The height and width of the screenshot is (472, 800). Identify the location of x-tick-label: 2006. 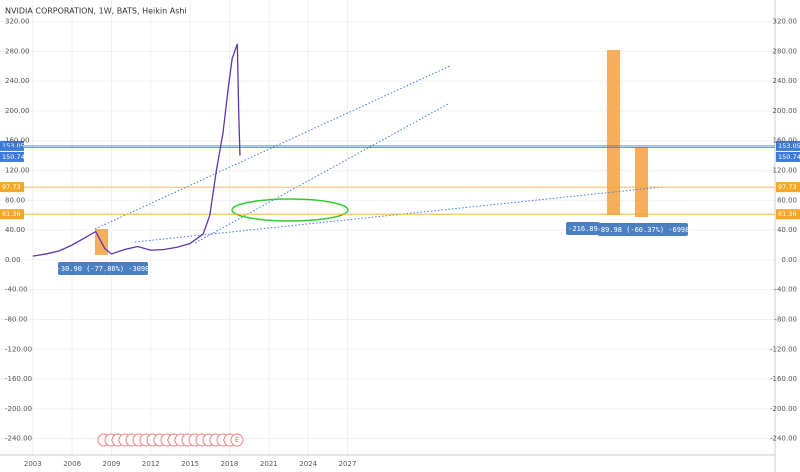
(72, 464).